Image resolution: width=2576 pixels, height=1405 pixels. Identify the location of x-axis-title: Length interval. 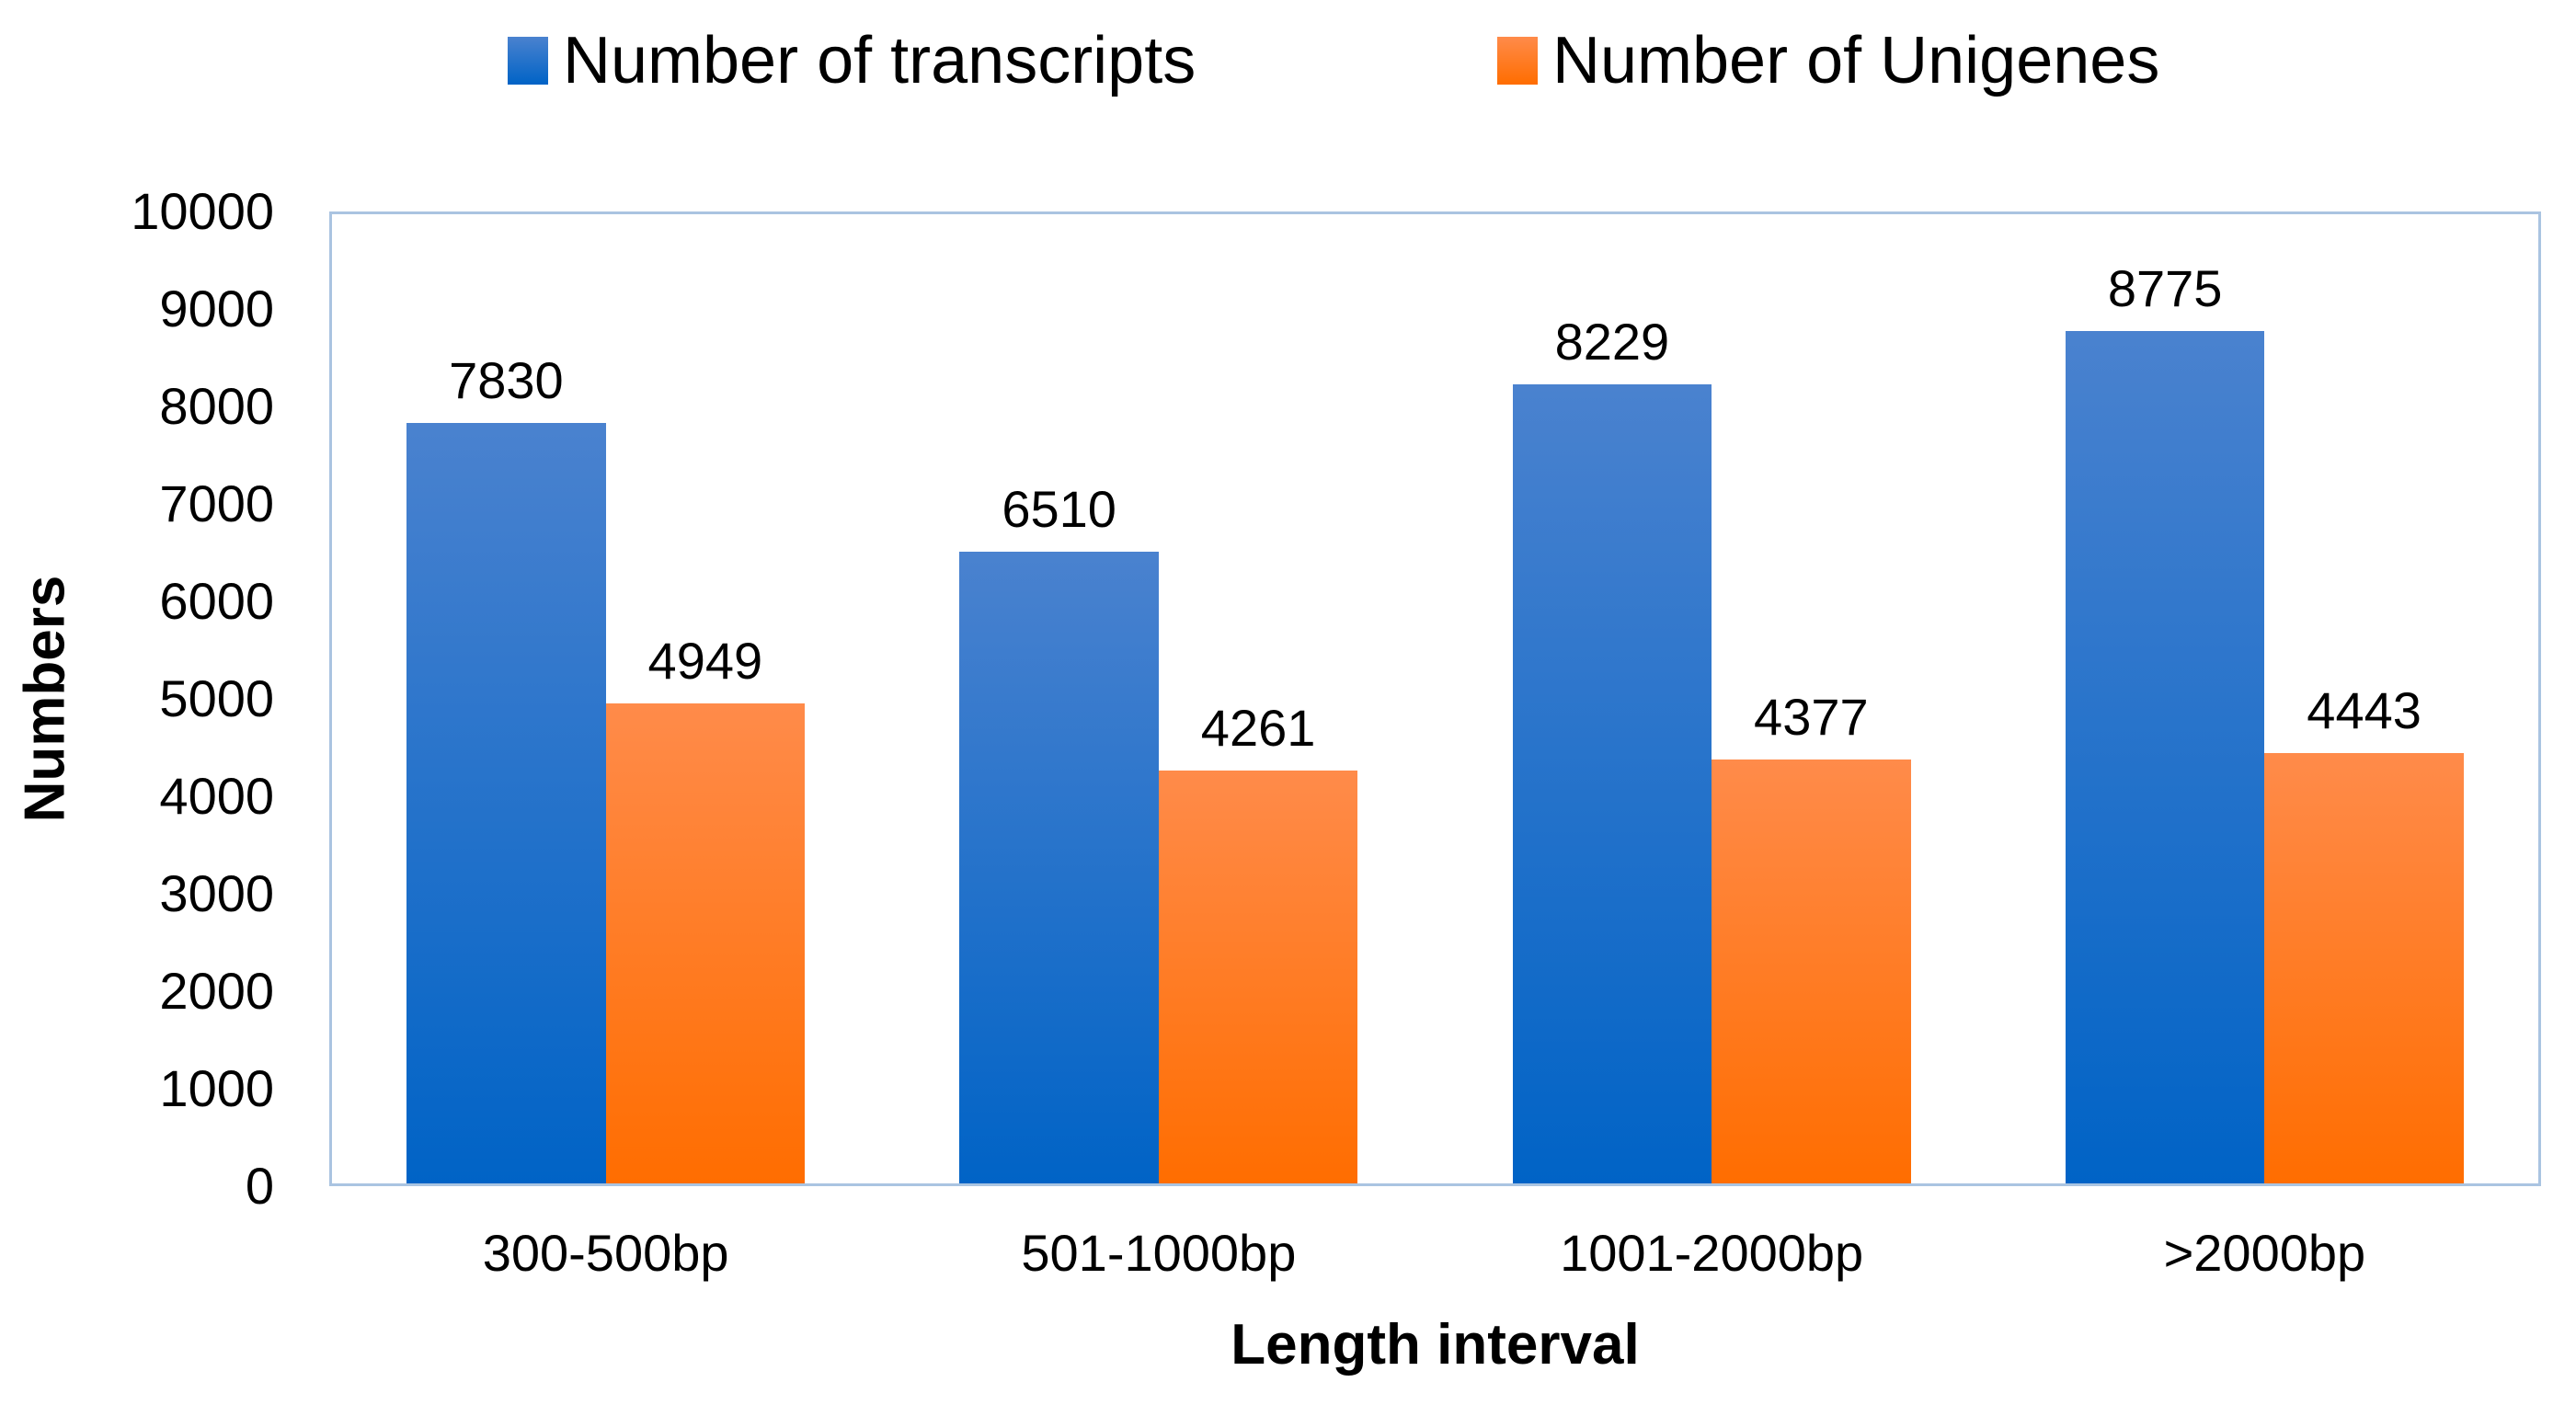
(1436, 1344).